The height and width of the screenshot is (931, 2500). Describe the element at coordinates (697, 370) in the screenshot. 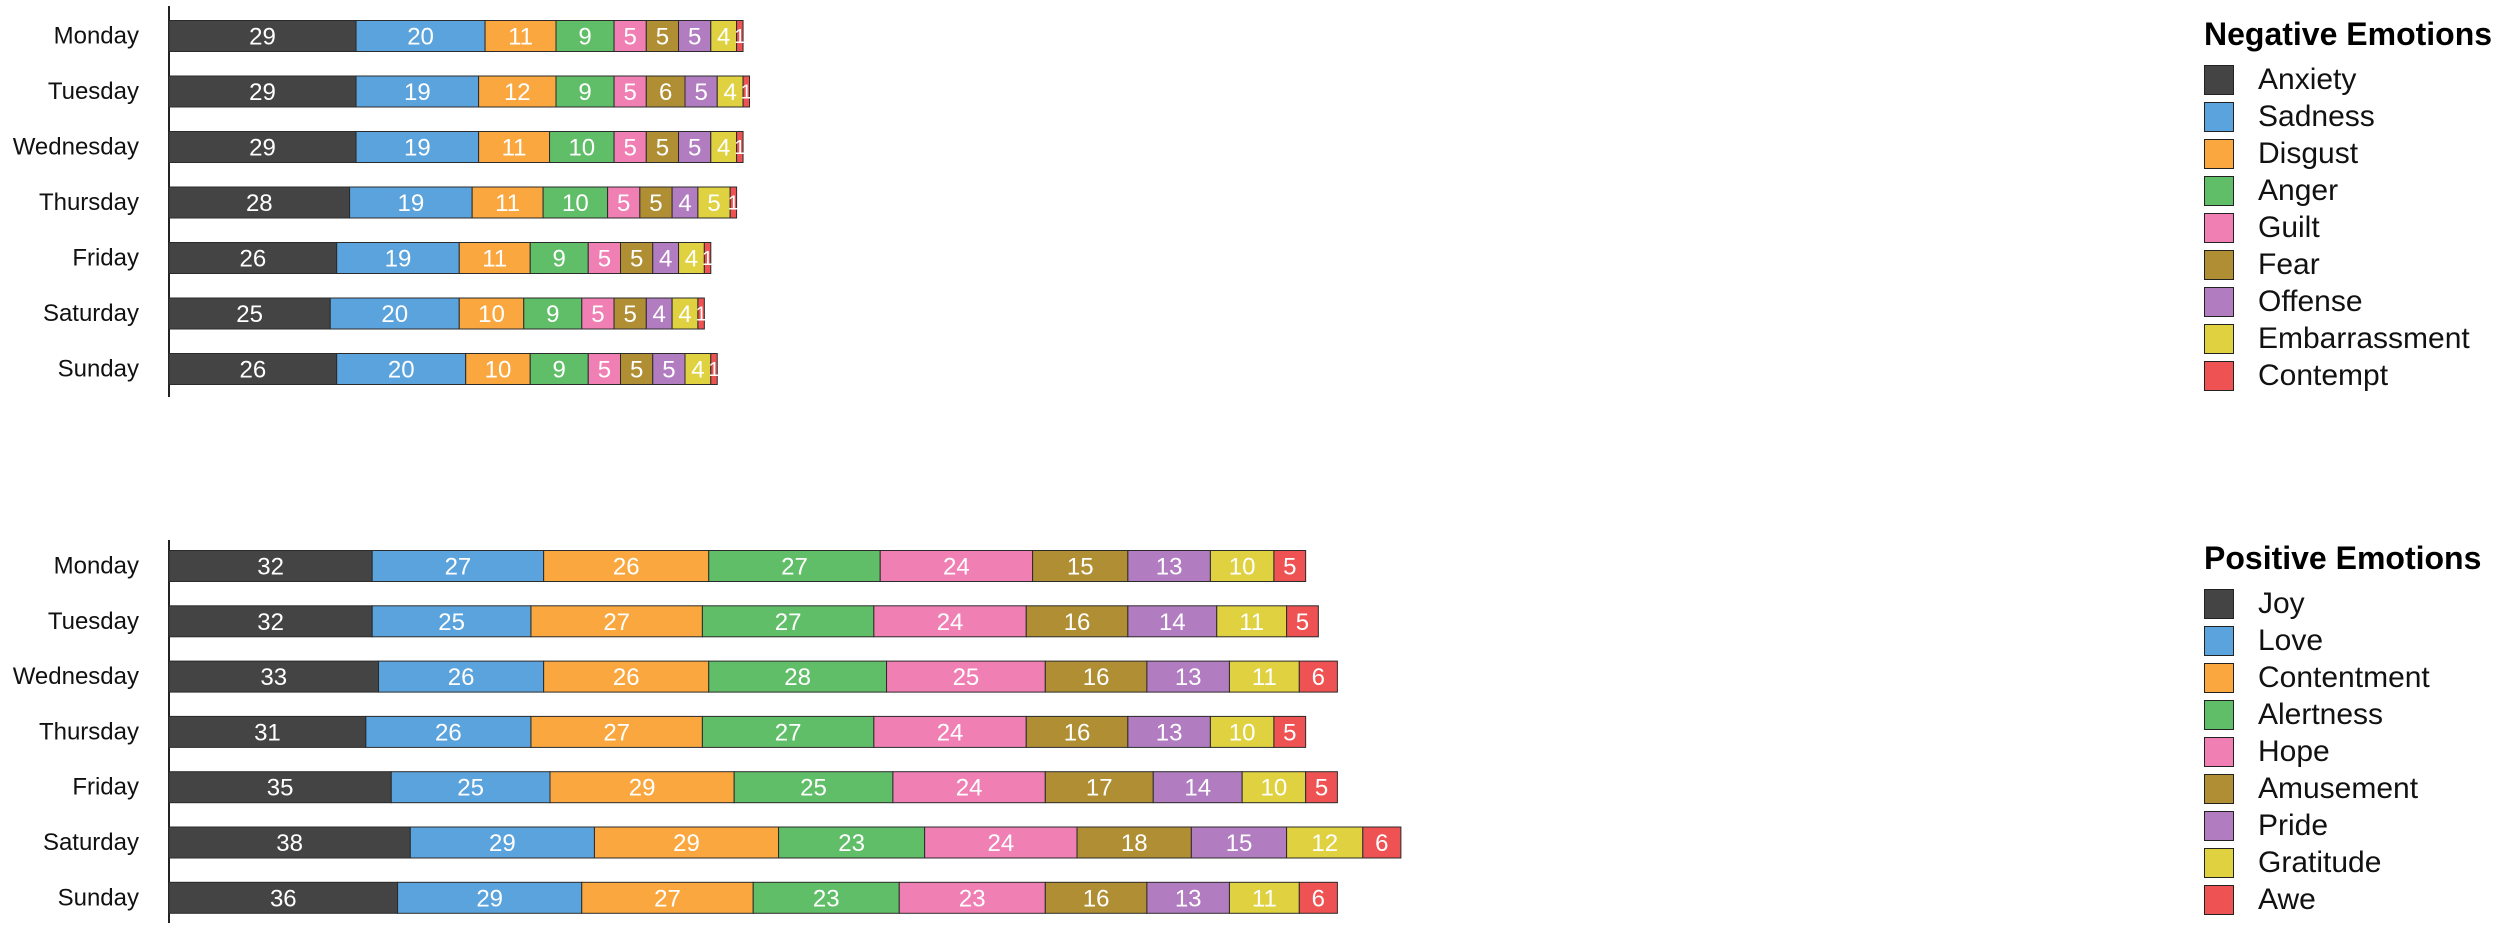

I see `data-label-embarrassment-sunday: 4` at that location.